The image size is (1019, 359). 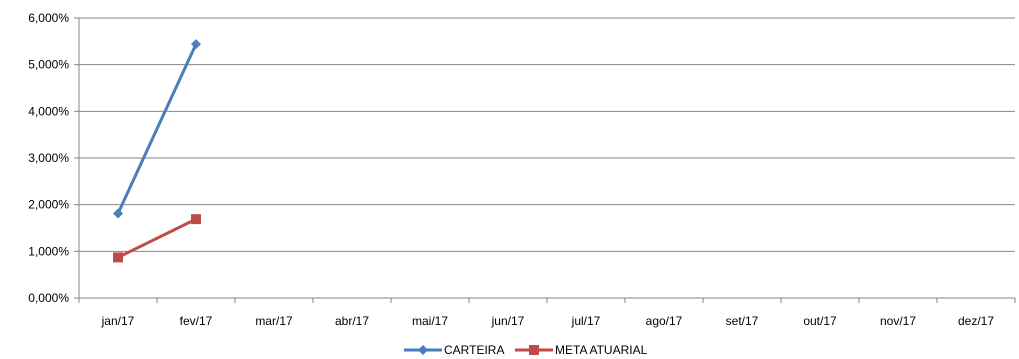 What do you see at coordinates (898, 321) in the screenshot?
I see `x-tick-label: nov/17` at bounding box center [898, 321].